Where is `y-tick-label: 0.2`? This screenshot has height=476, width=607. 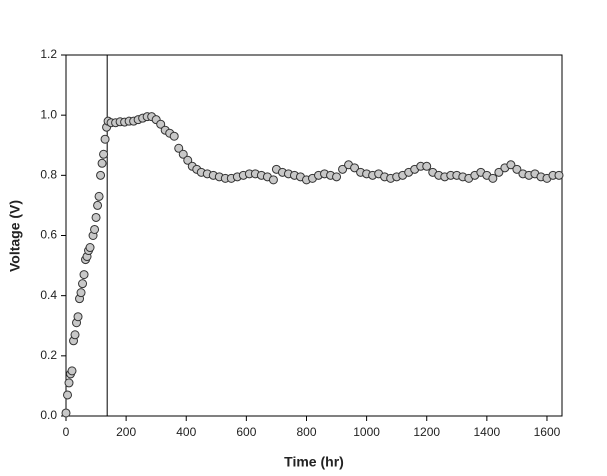 y-tick-label: 0.2 is located at coordinates (48, 355).